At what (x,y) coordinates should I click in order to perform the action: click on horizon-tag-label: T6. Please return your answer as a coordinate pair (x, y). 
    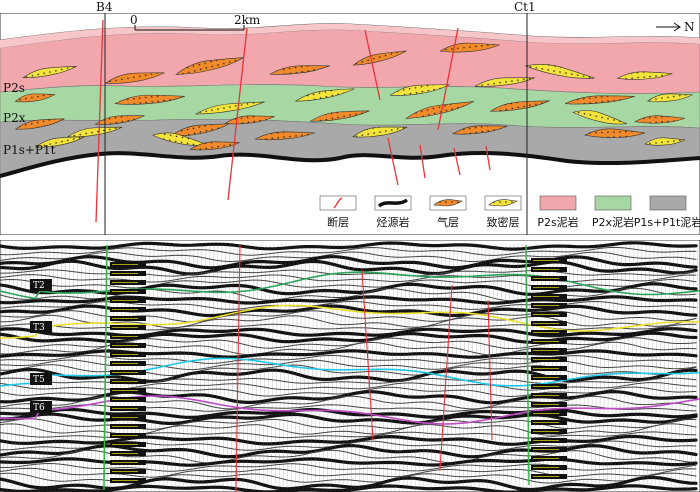
    Looking at the image, I should click on (39, 408).